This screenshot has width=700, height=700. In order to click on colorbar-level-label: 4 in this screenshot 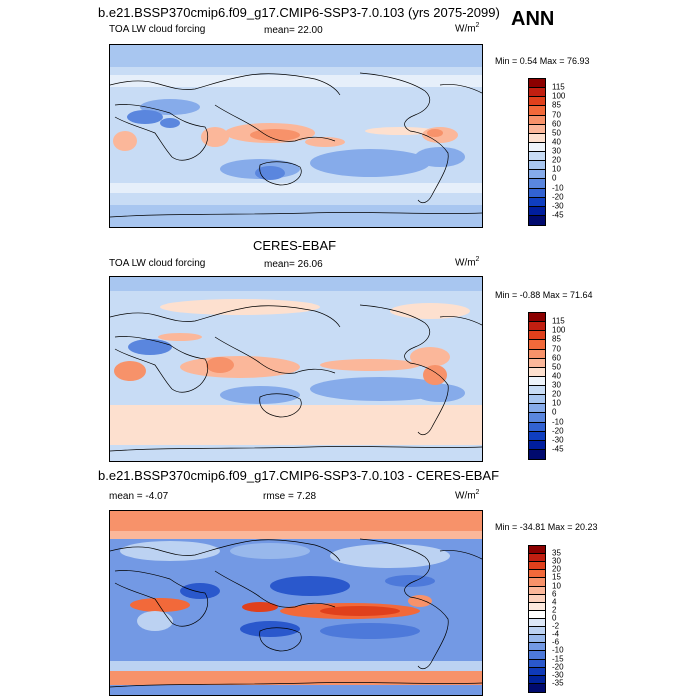, I will do `click(554, 602)`.